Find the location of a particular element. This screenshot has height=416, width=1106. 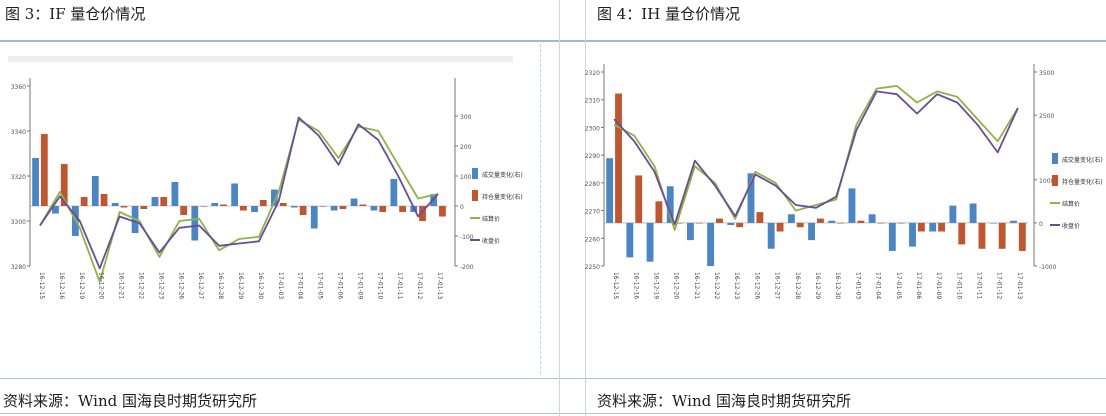

category-label: 16-12-29 is located at coordinates (240, 285).